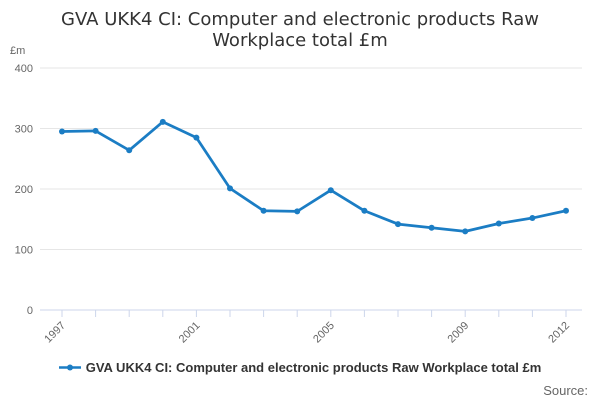 This screenshot has height=400, width=600. Describe the element at coordinates (24, 130) in the screenshot. I see `y-axis-tick-label: 300` at that location.